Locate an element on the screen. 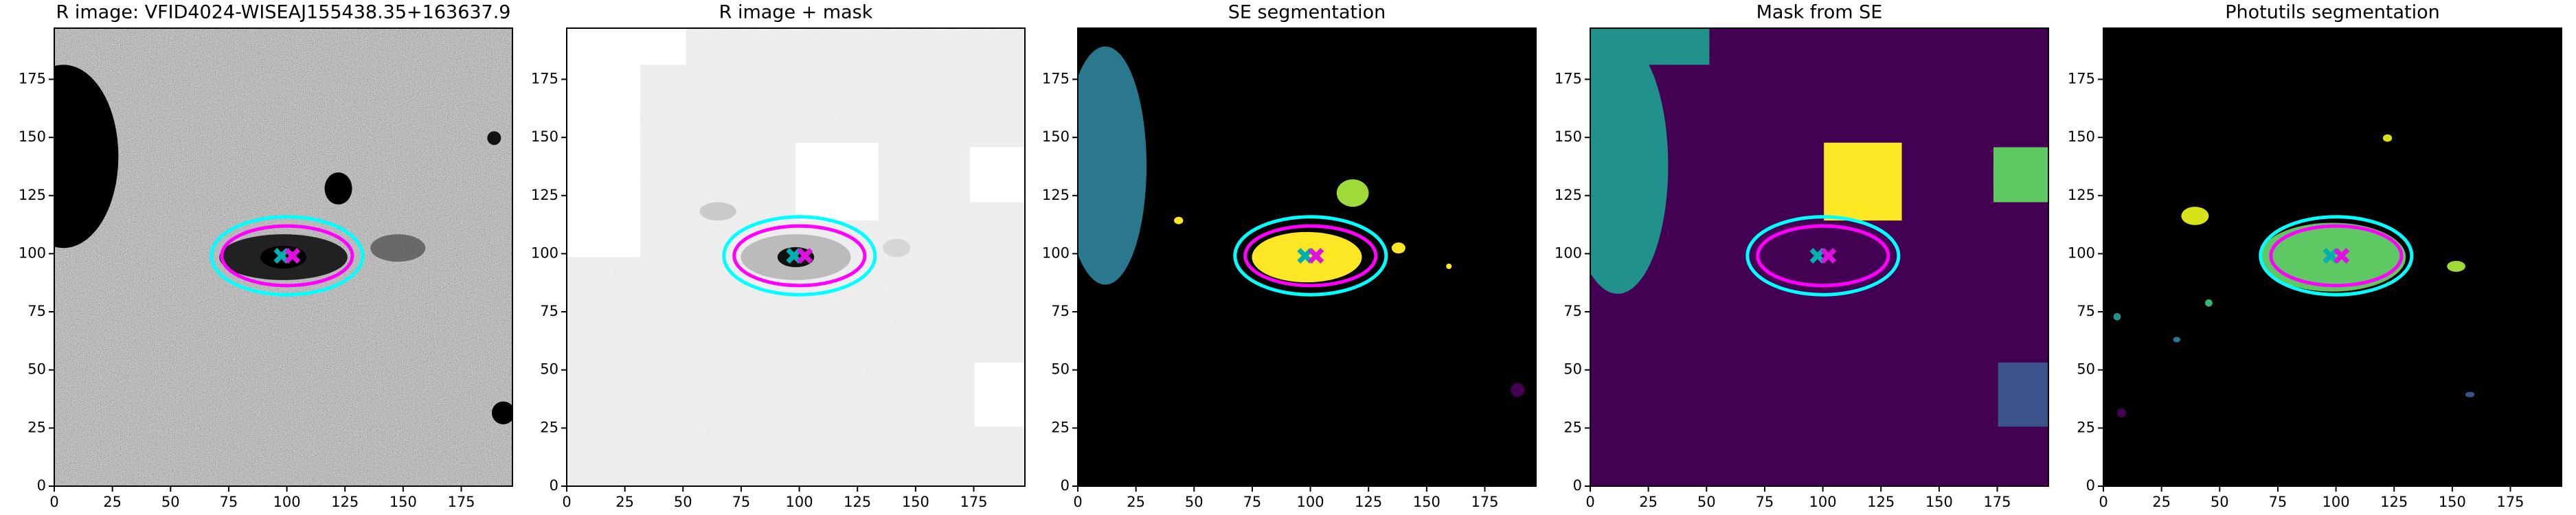 Image resolution: width=2576 pixels, height=515 pixels. panel-title: Mask from SE is located at coordinates (1819, 12).